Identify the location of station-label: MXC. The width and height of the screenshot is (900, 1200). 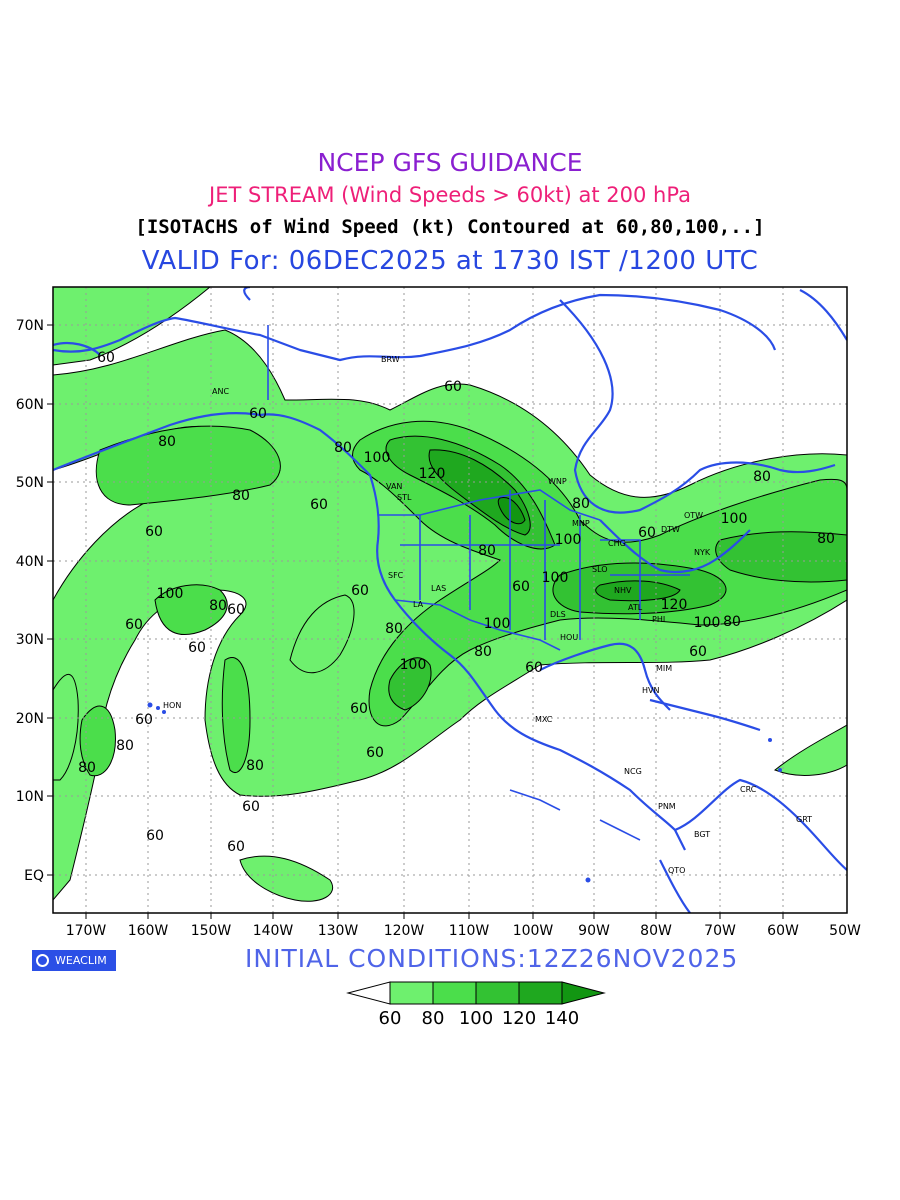
(544, 719).